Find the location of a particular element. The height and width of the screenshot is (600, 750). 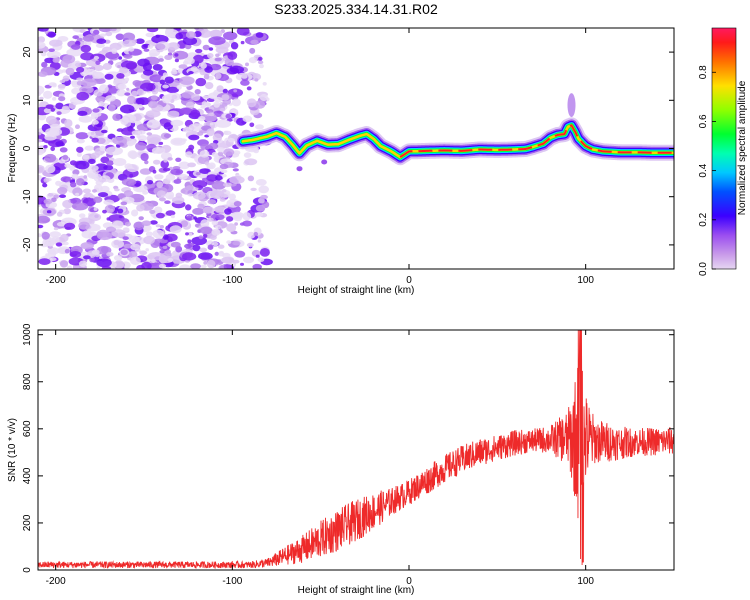

colorbar-tick-label: 0.8 is located at coordinates (703, 72).